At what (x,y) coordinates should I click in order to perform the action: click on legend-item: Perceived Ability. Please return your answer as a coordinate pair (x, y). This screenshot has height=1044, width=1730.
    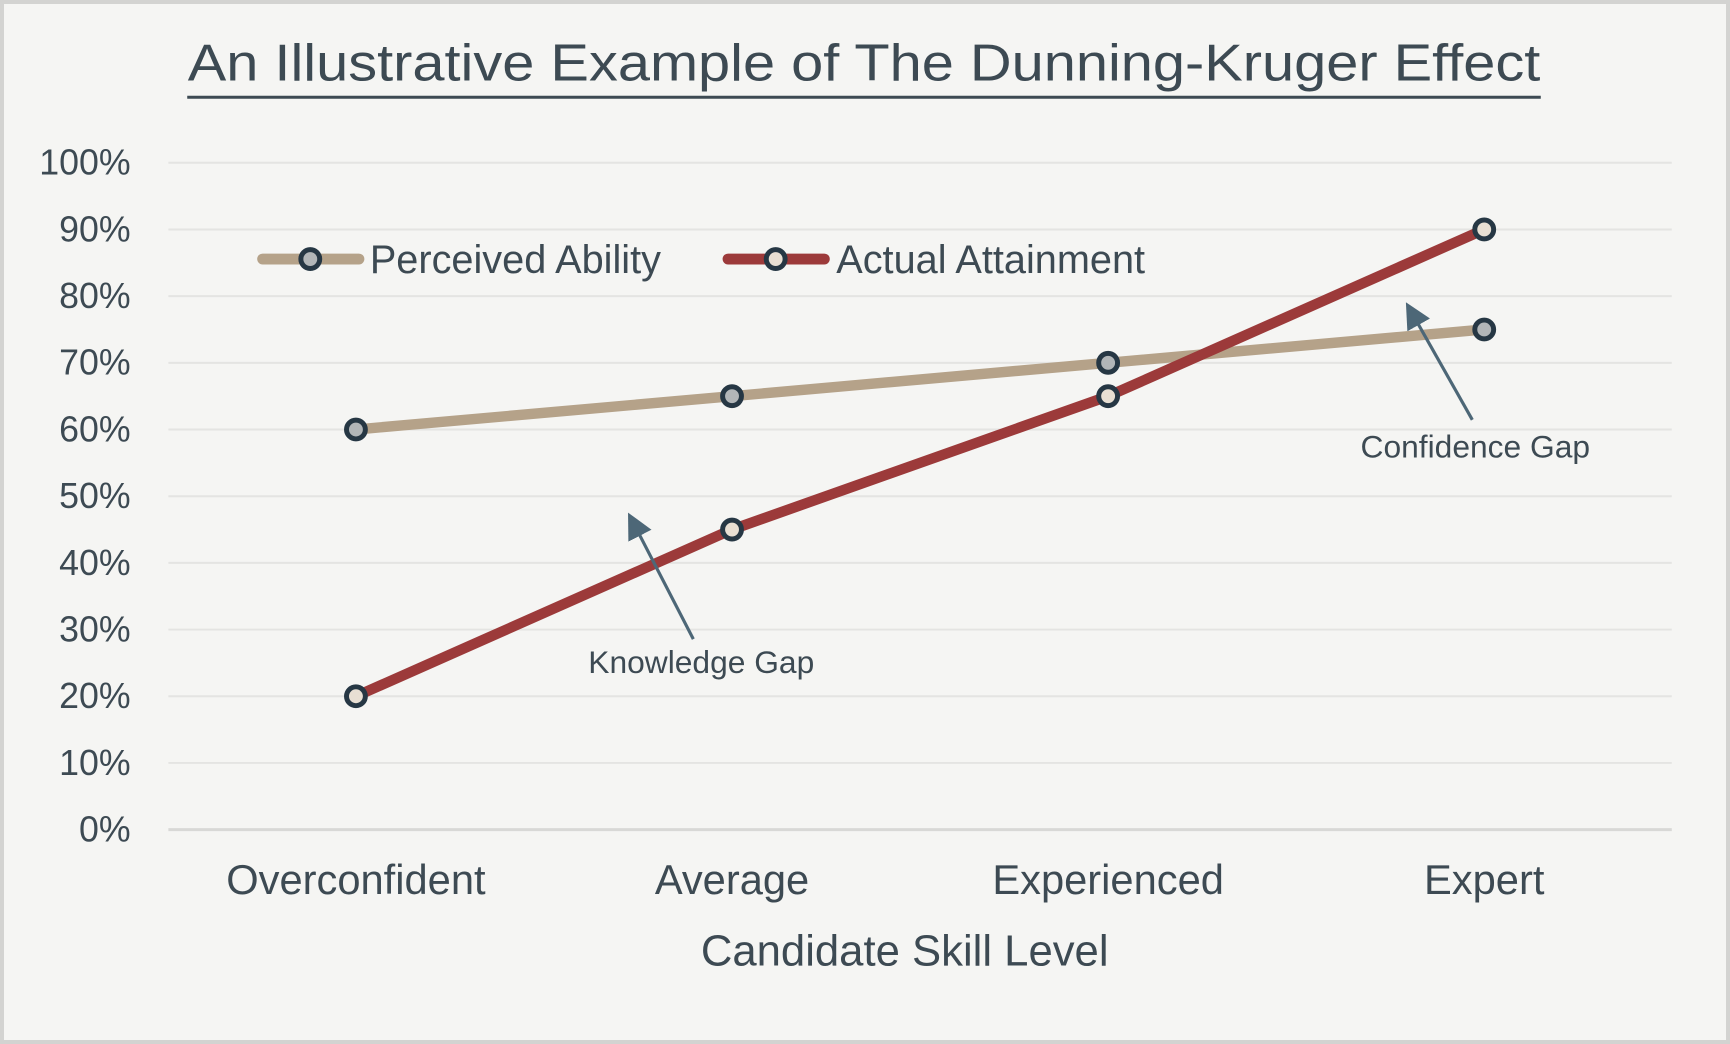
    Looking at the image, I should click on (459, 260).